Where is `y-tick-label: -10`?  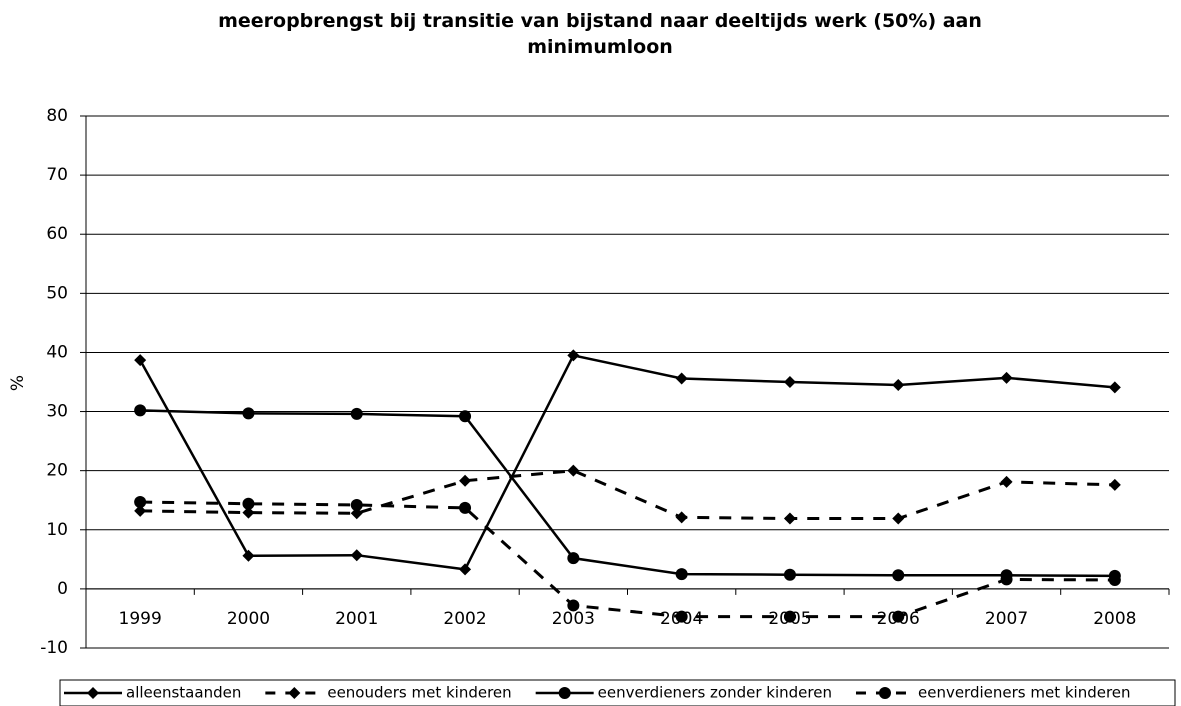 y-tick-label: -10 is located at coordinates (54, 648).